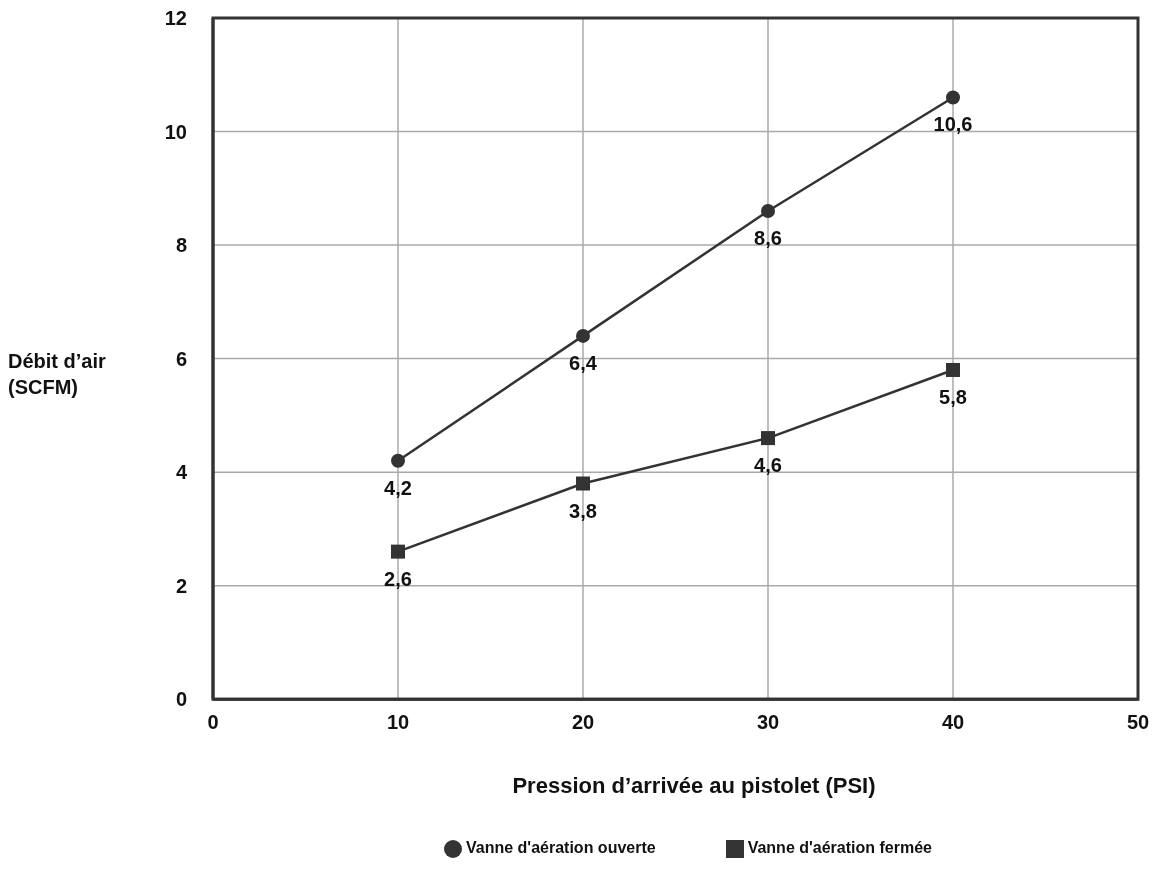  Describe the element at coordinates (561, 848) in the screenshot. I see `legend-label: Vanne d'aération ouverte` at that location.